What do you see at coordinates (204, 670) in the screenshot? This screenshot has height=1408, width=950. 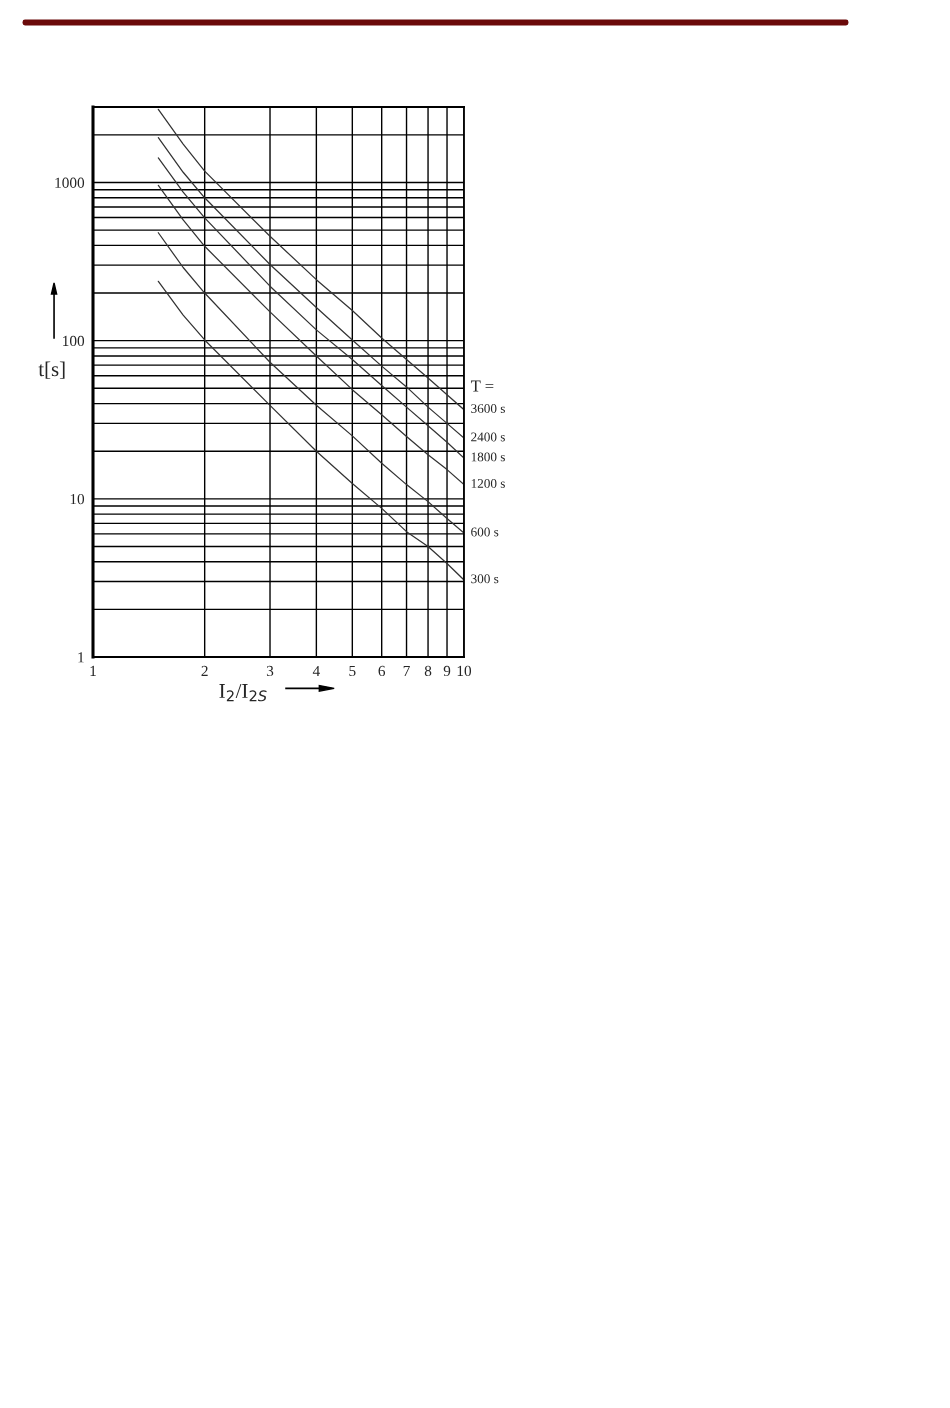 I see `x-tick-label: 2` at bounding box center [204, 670].